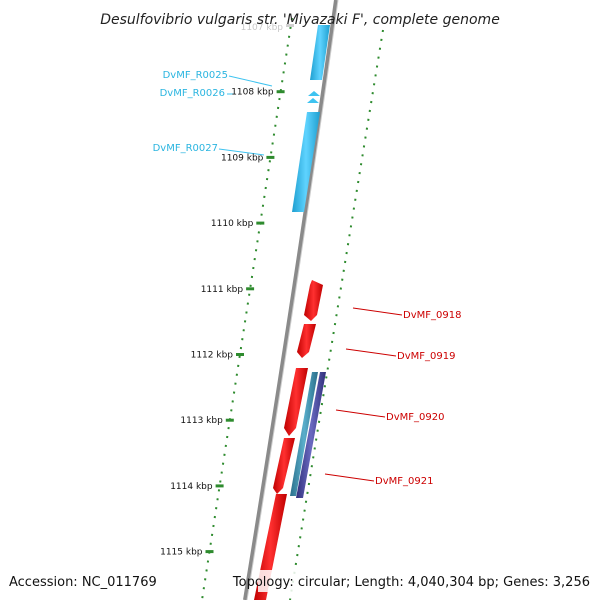 Image resolution: width=600 pixels, height=600 pixels. Describe the element at coordinates (241, 152) in the screenshot. I see `leader-r0027` at that location.